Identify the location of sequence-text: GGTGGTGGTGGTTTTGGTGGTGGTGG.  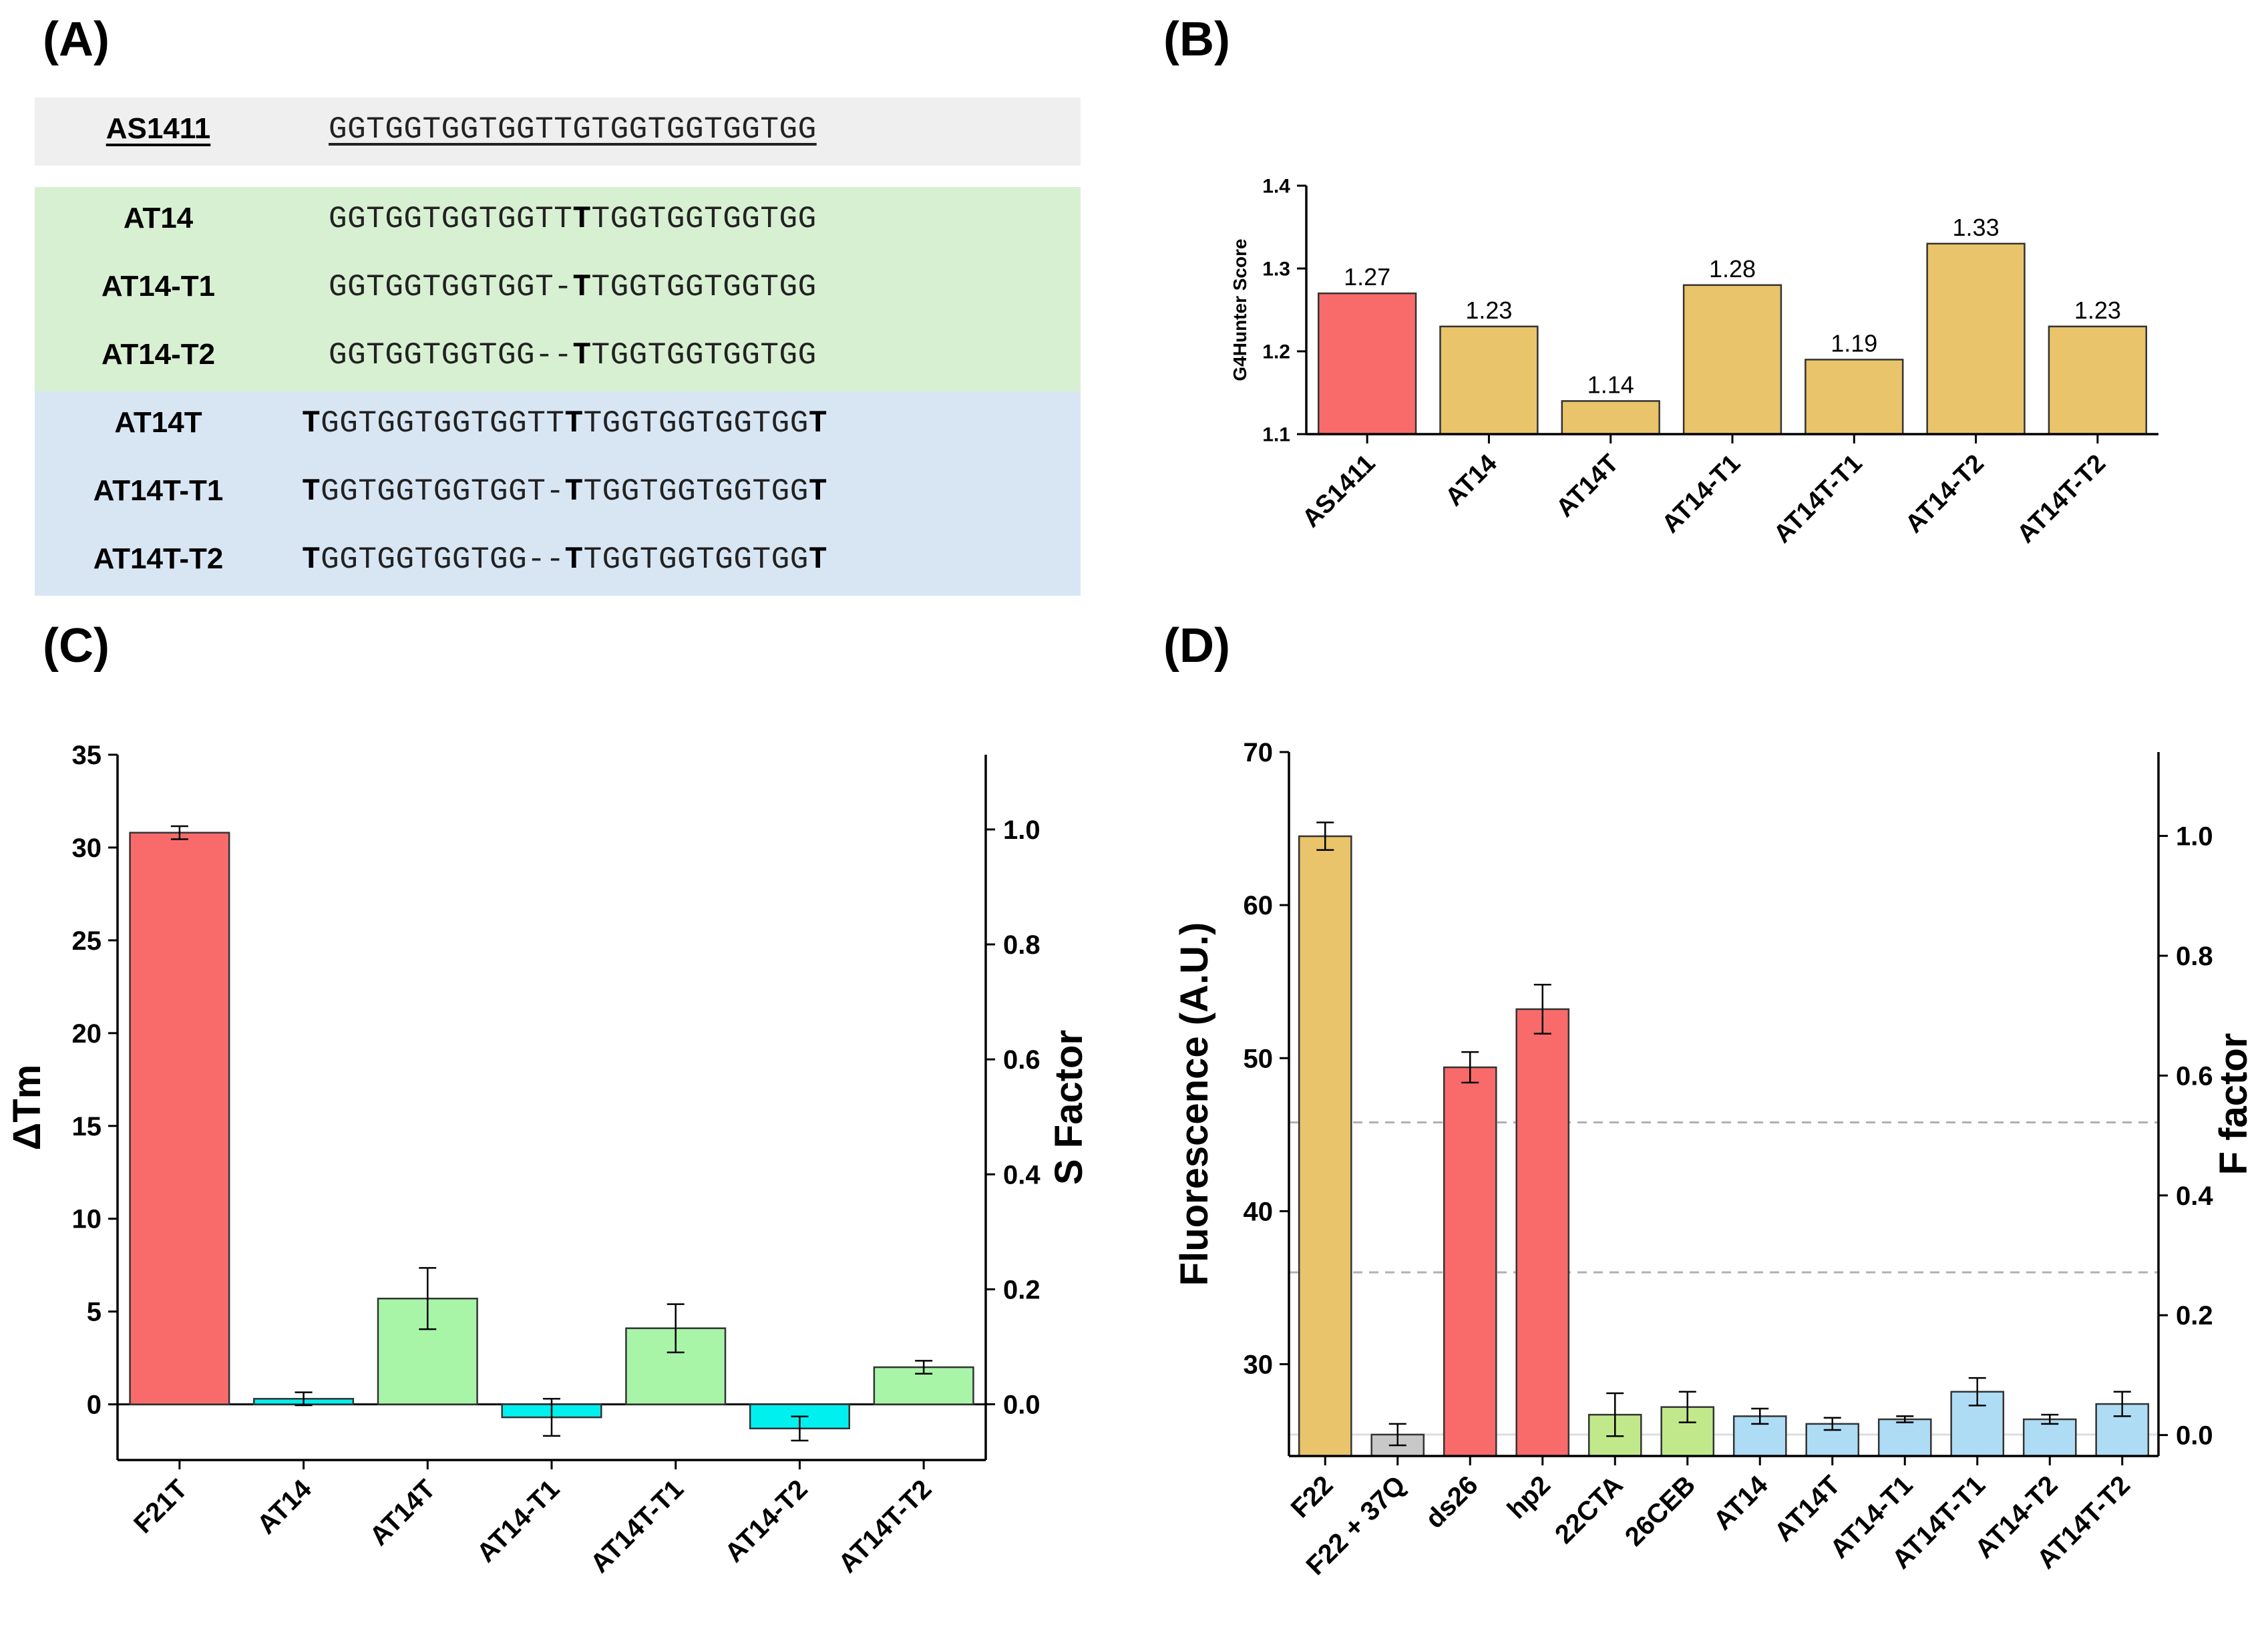
(573, 219).